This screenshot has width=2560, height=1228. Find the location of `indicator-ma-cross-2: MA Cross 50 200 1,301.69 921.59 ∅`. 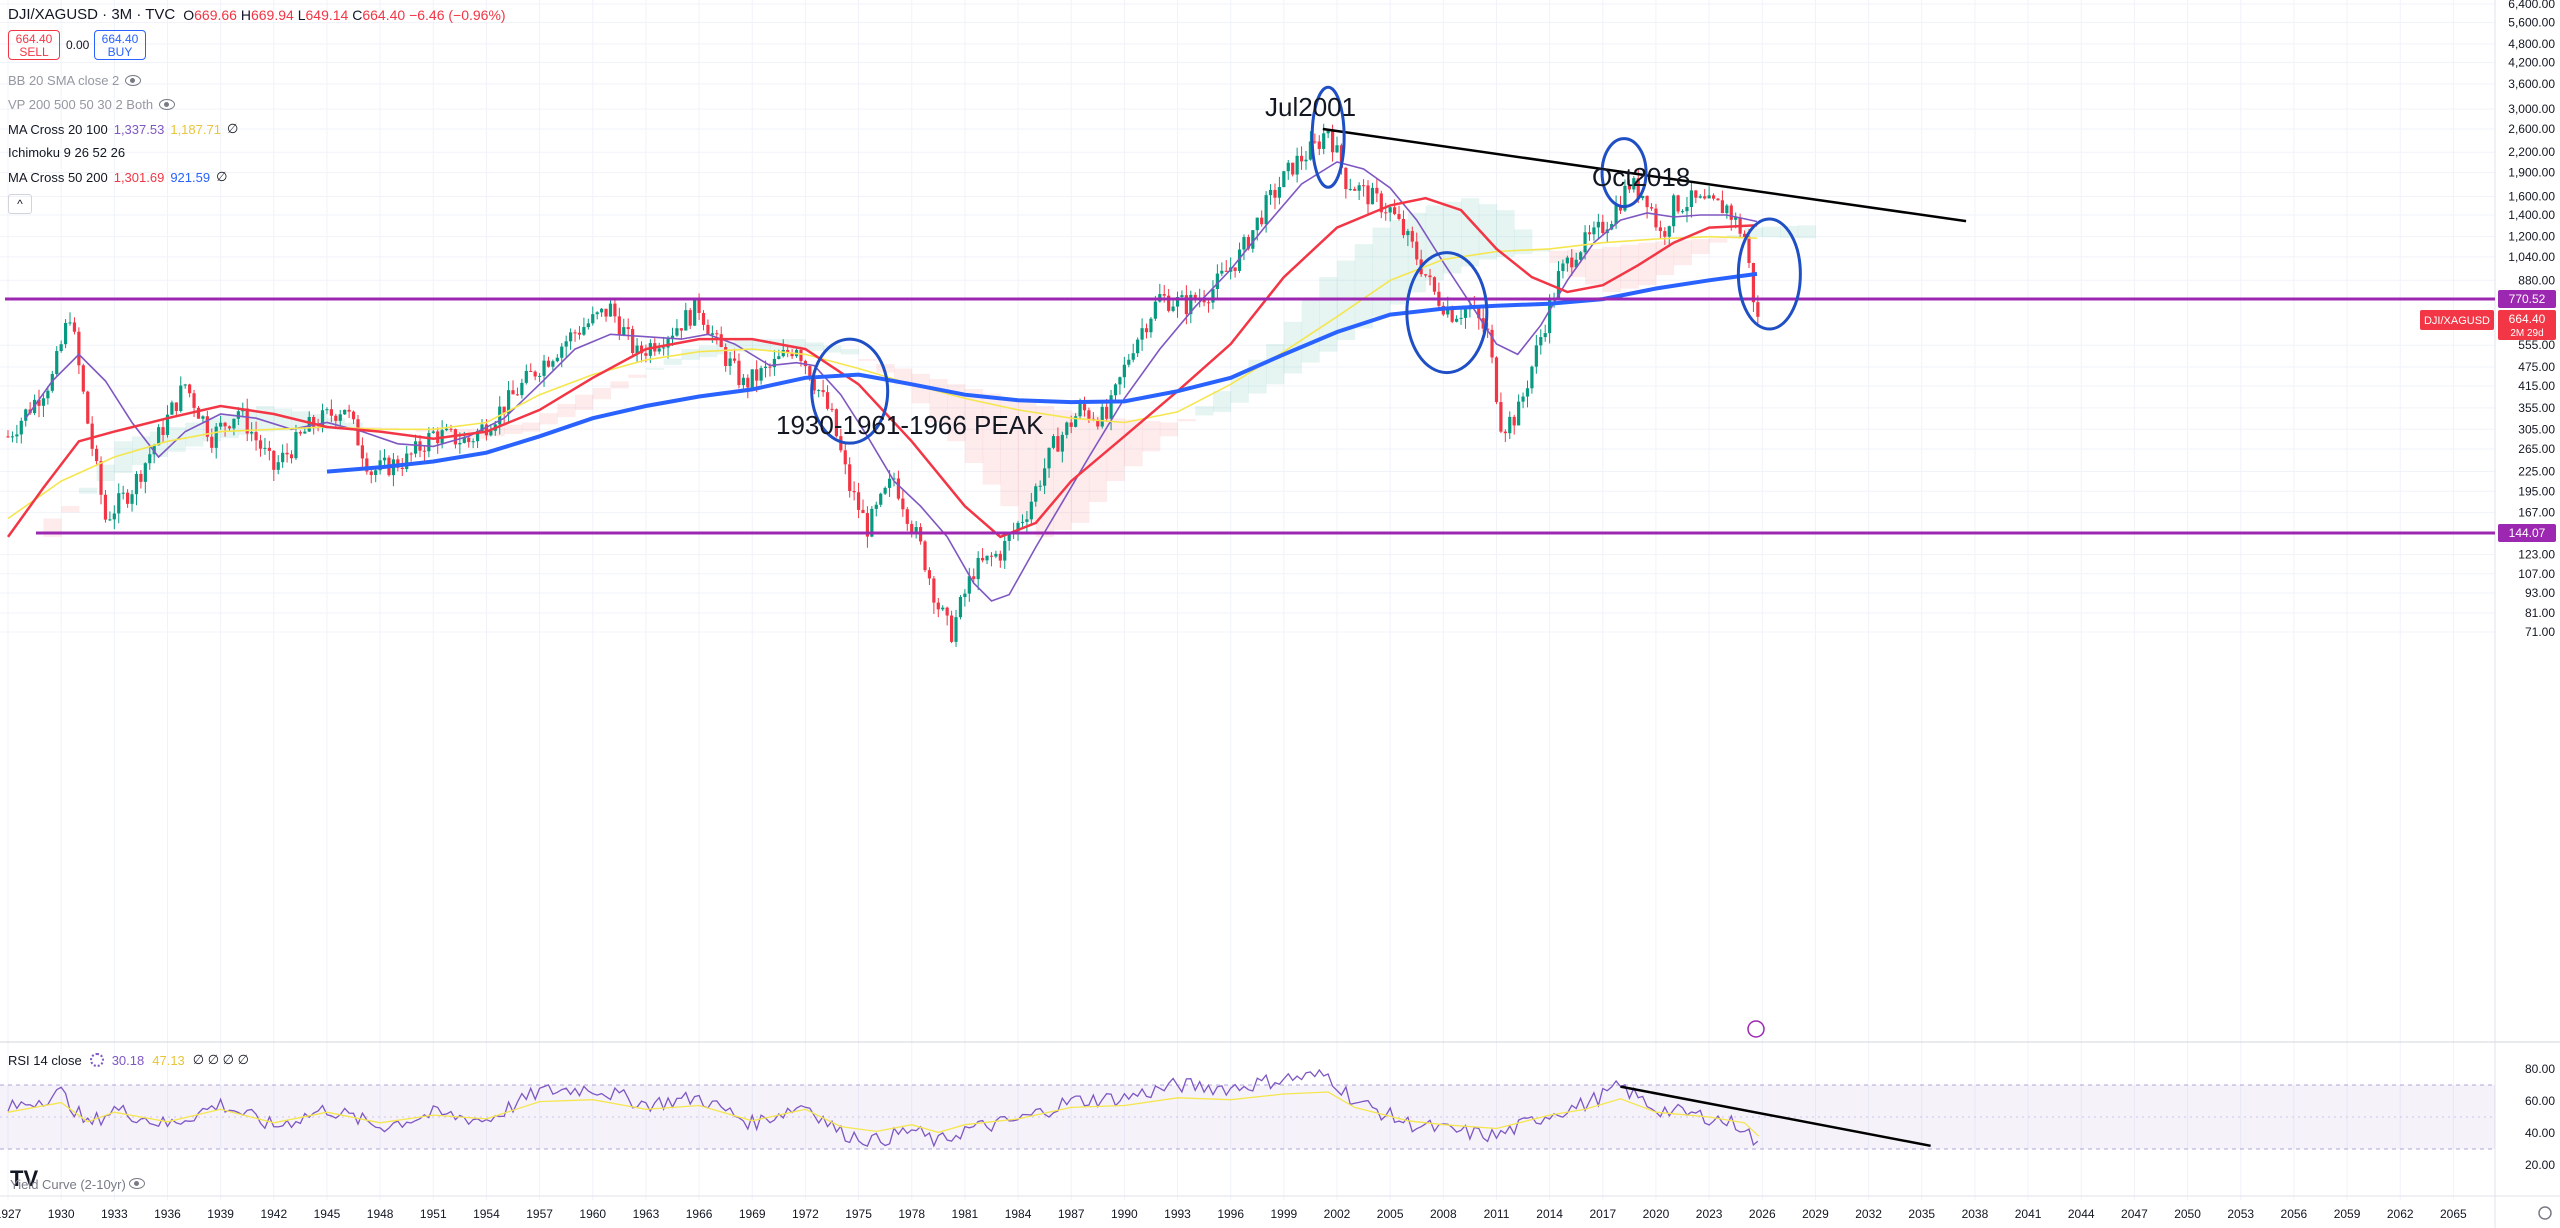

indicator-ma-cross-2: MA Cross 50 200 1,301.69 921.59 ∅ is located at coordinates (117, 177).